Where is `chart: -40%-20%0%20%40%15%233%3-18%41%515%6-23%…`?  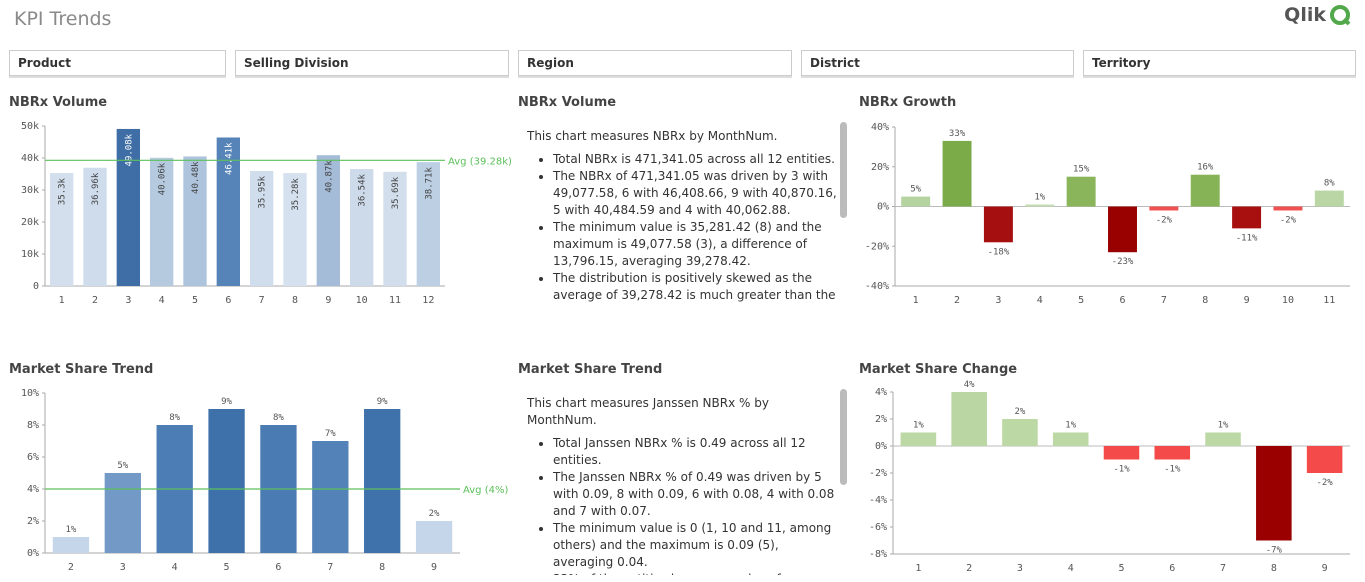
chart: -40%-20%0%20%40%15%233%3-18%41%515%6-23%… is located at coordinates (1107, 214).